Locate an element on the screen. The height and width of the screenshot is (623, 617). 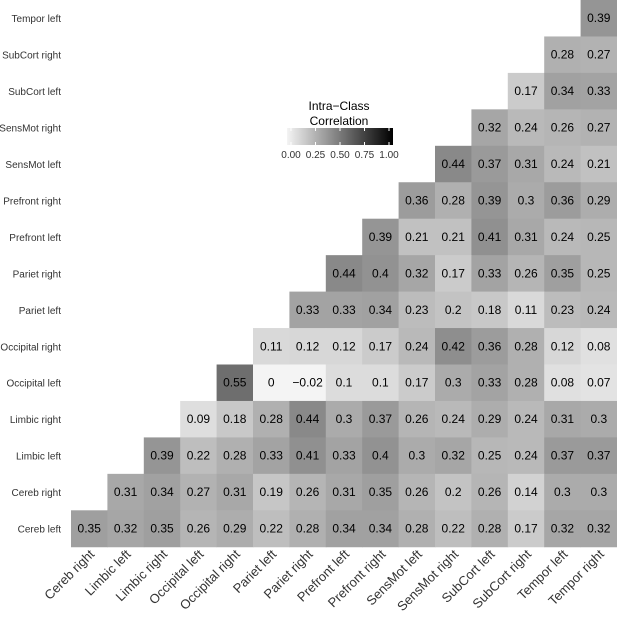
legend-title-line-1: Intra−Class is located at coordinates (338, 106).